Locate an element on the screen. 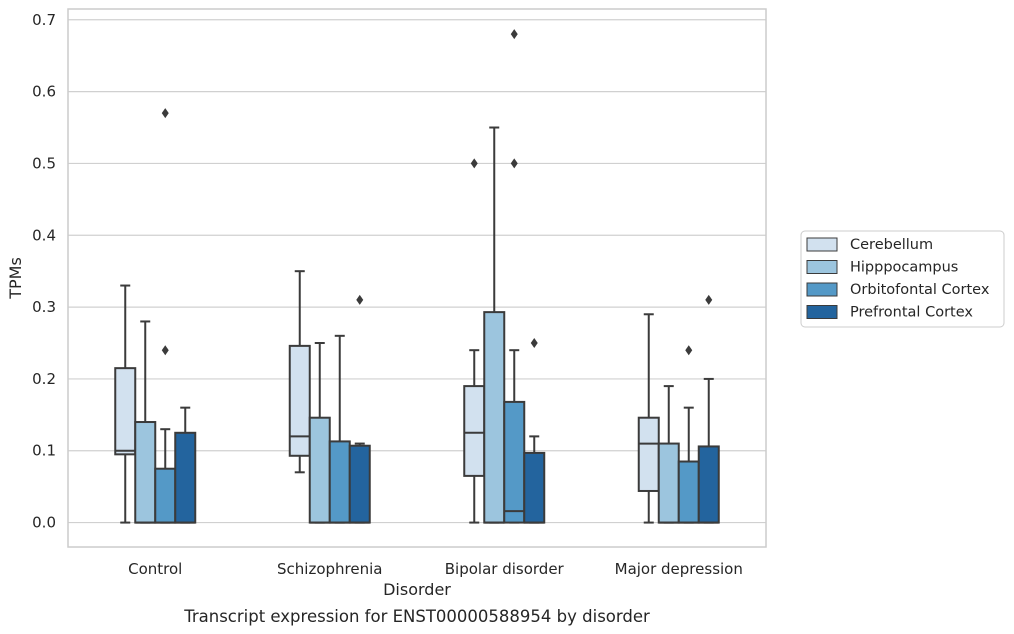  x-tick-label: Bipolar disorder is located at coordinates (505, 569).